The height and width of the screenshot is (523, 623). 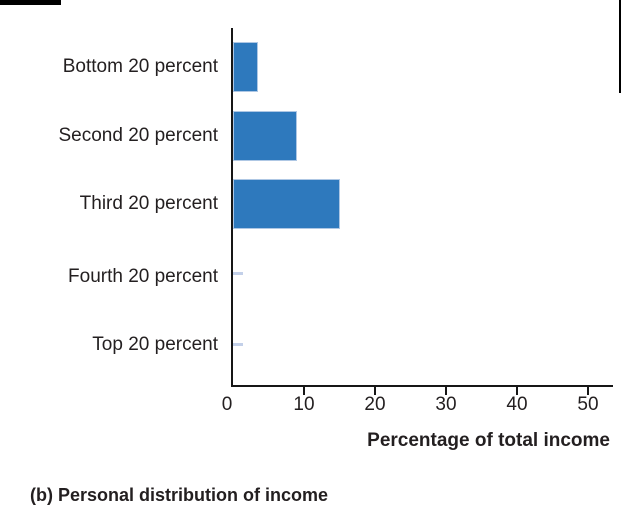 What do you see at coordinates (620, 46) in the screenshot?
I see `page-edge-line-right` at bounding box center [620, 46].